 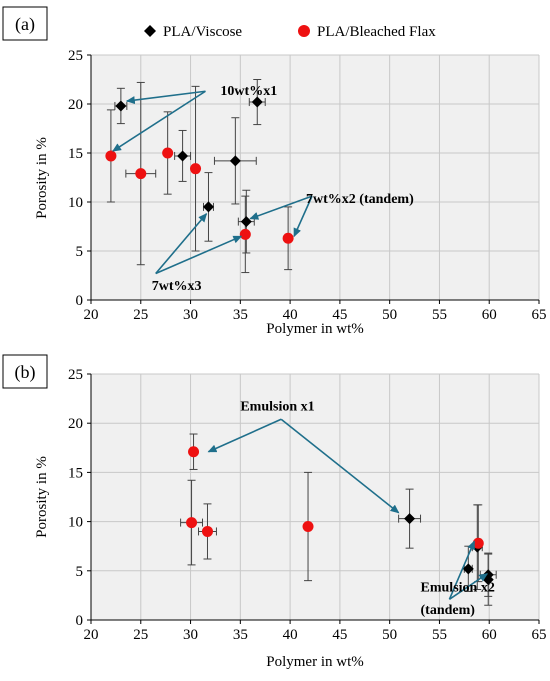 I want to click on panel-a-x-tick-label: 65, so click(x=539, y=315).